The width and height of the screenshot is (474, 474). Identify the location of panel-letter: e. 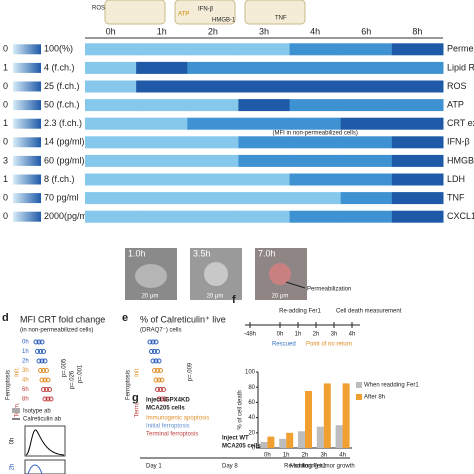
(125, 318).